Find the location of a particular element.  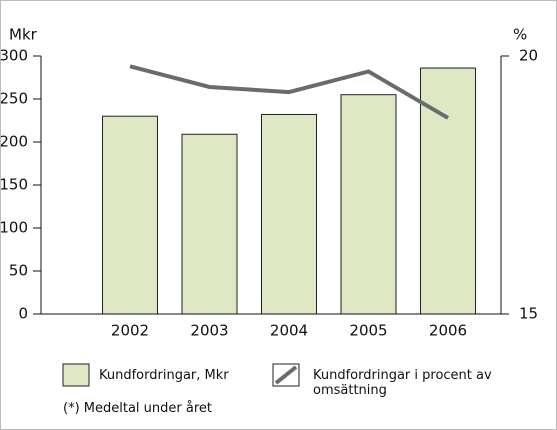

legend-label: Kundfordringar, Mkr is located at coordinates (164, 375).